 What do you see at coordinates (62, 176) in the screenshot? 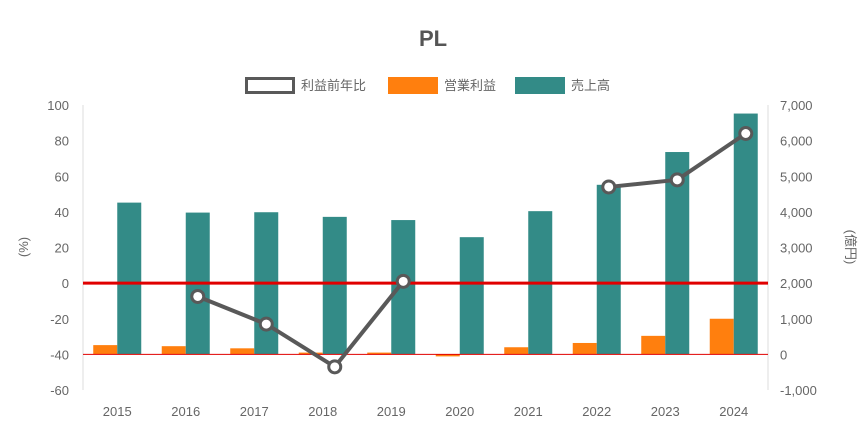
I see `y-tick-label: 60` at bounding box center [62, 176].